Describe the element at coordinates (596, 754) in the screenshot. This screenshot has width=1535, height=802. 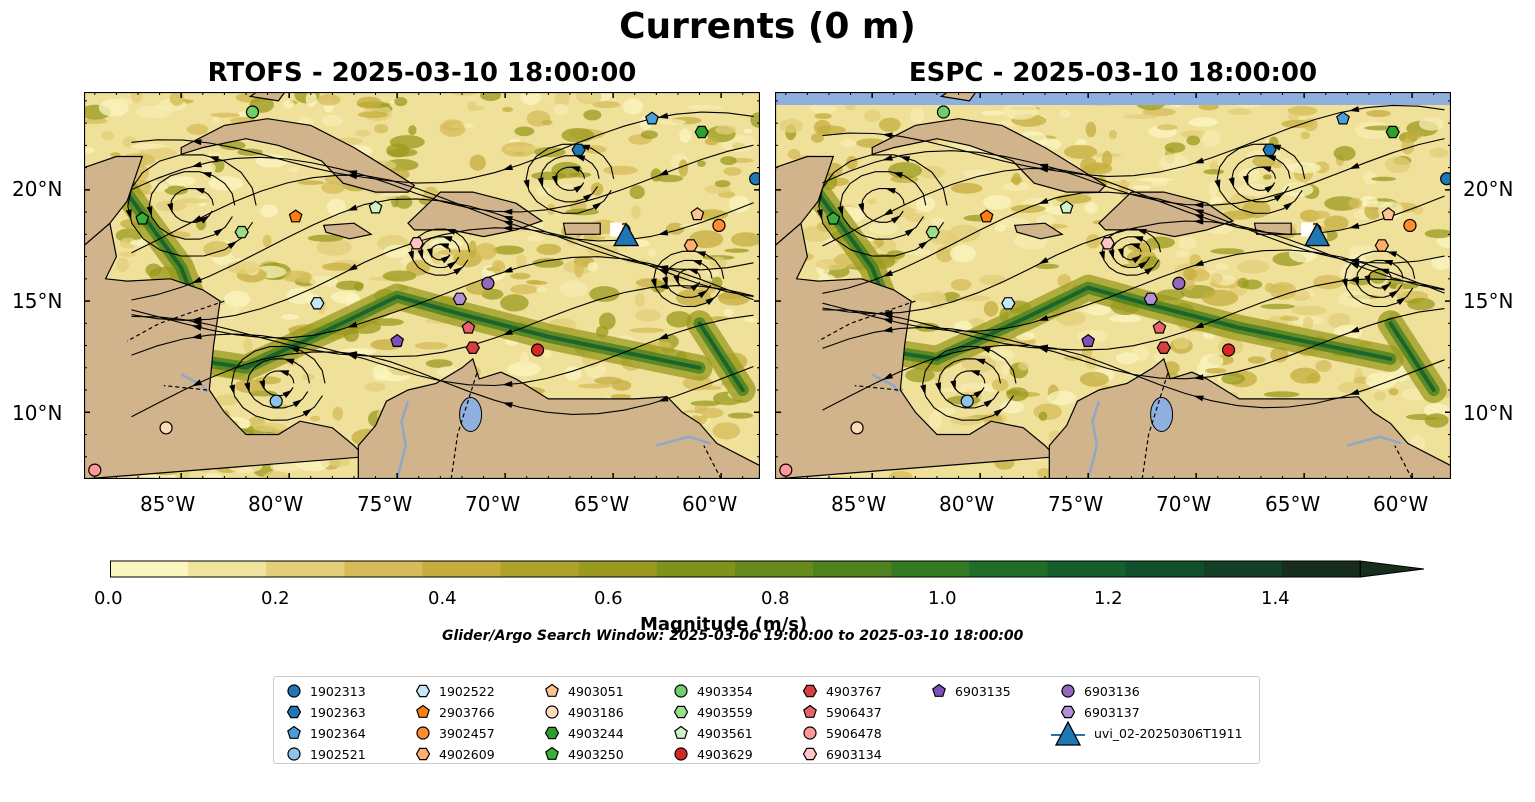
I see `legend-label: 4903250` at that location.